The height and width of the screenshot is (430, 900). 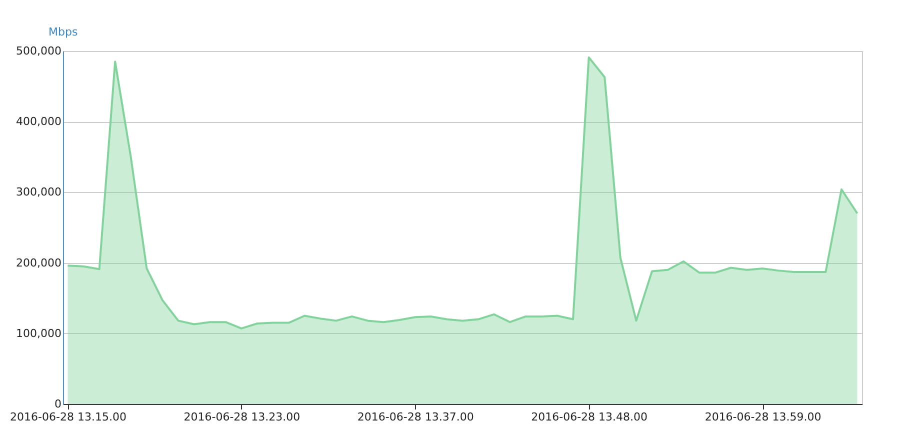 I want to click on x-tick-label: 2016-06-28 13.15.00, so click(x=68, y=417).